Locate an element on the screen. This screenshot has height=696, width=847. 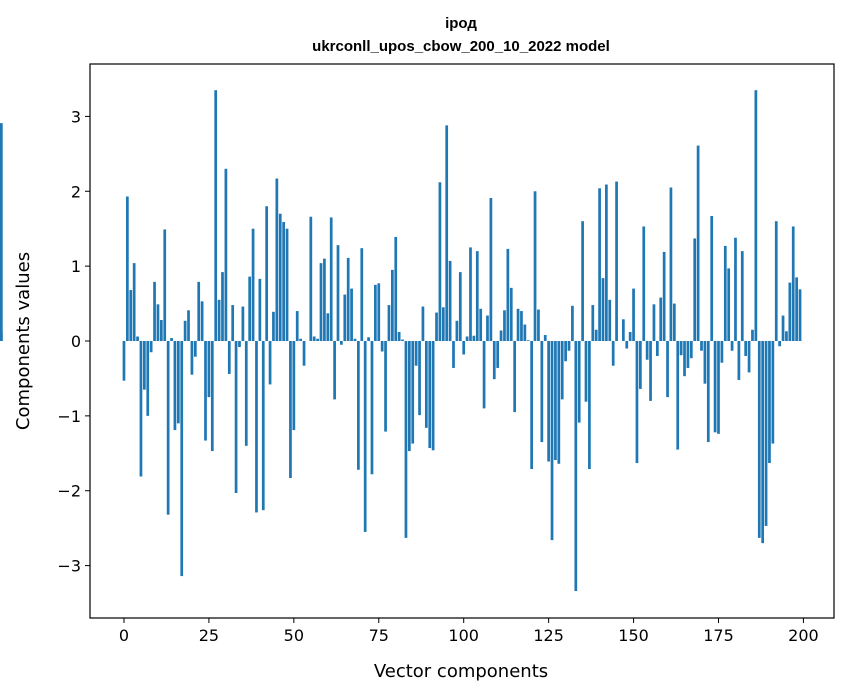
chart-title-line-2: ukrconll_upos_cbow_200_10_2022 model is located at coordinates (461, 46).